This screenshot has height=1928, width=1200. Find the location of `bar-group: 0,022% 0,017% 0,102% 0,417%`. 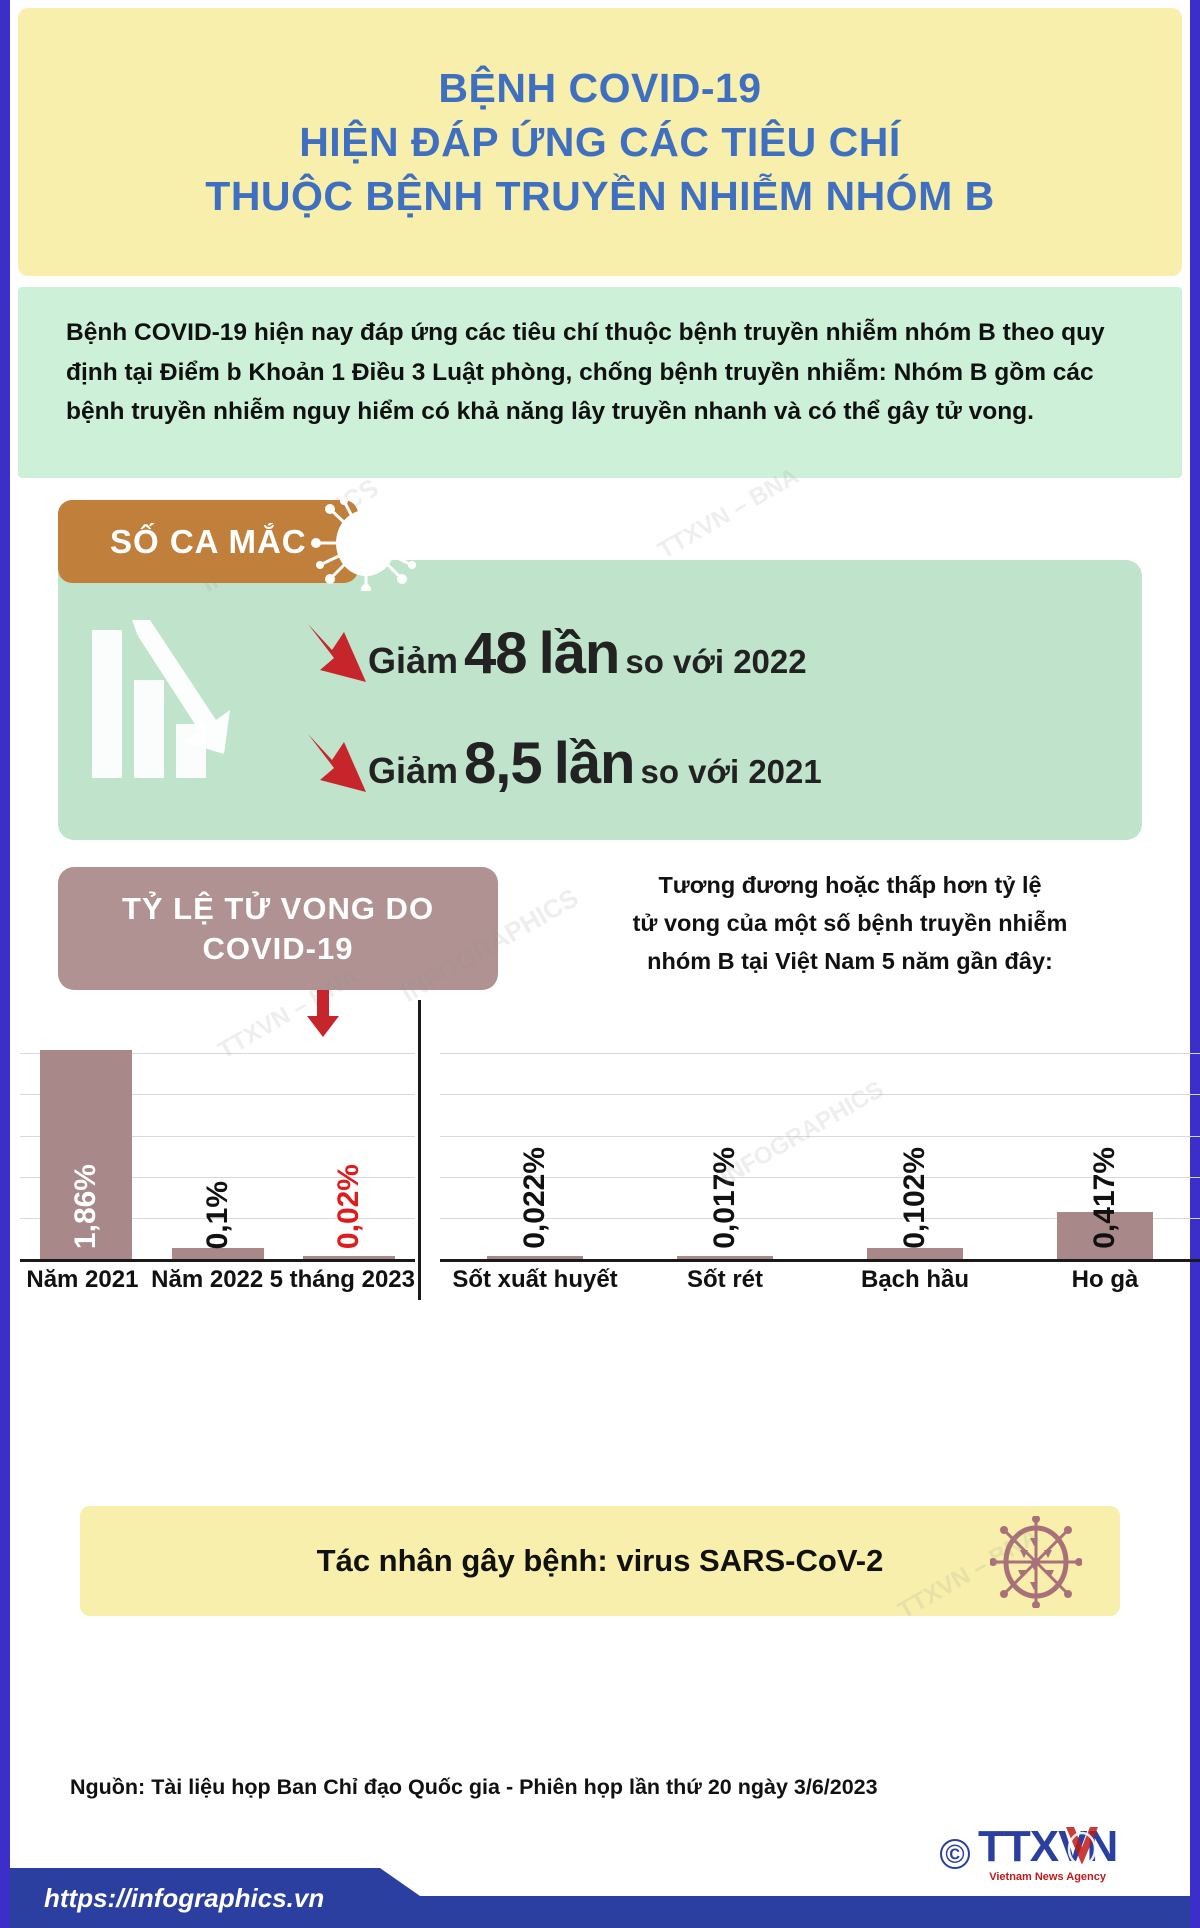

bar-group: 0,022% 0,017% 0,102% 0,417% is located at coordinates (820, 1135).